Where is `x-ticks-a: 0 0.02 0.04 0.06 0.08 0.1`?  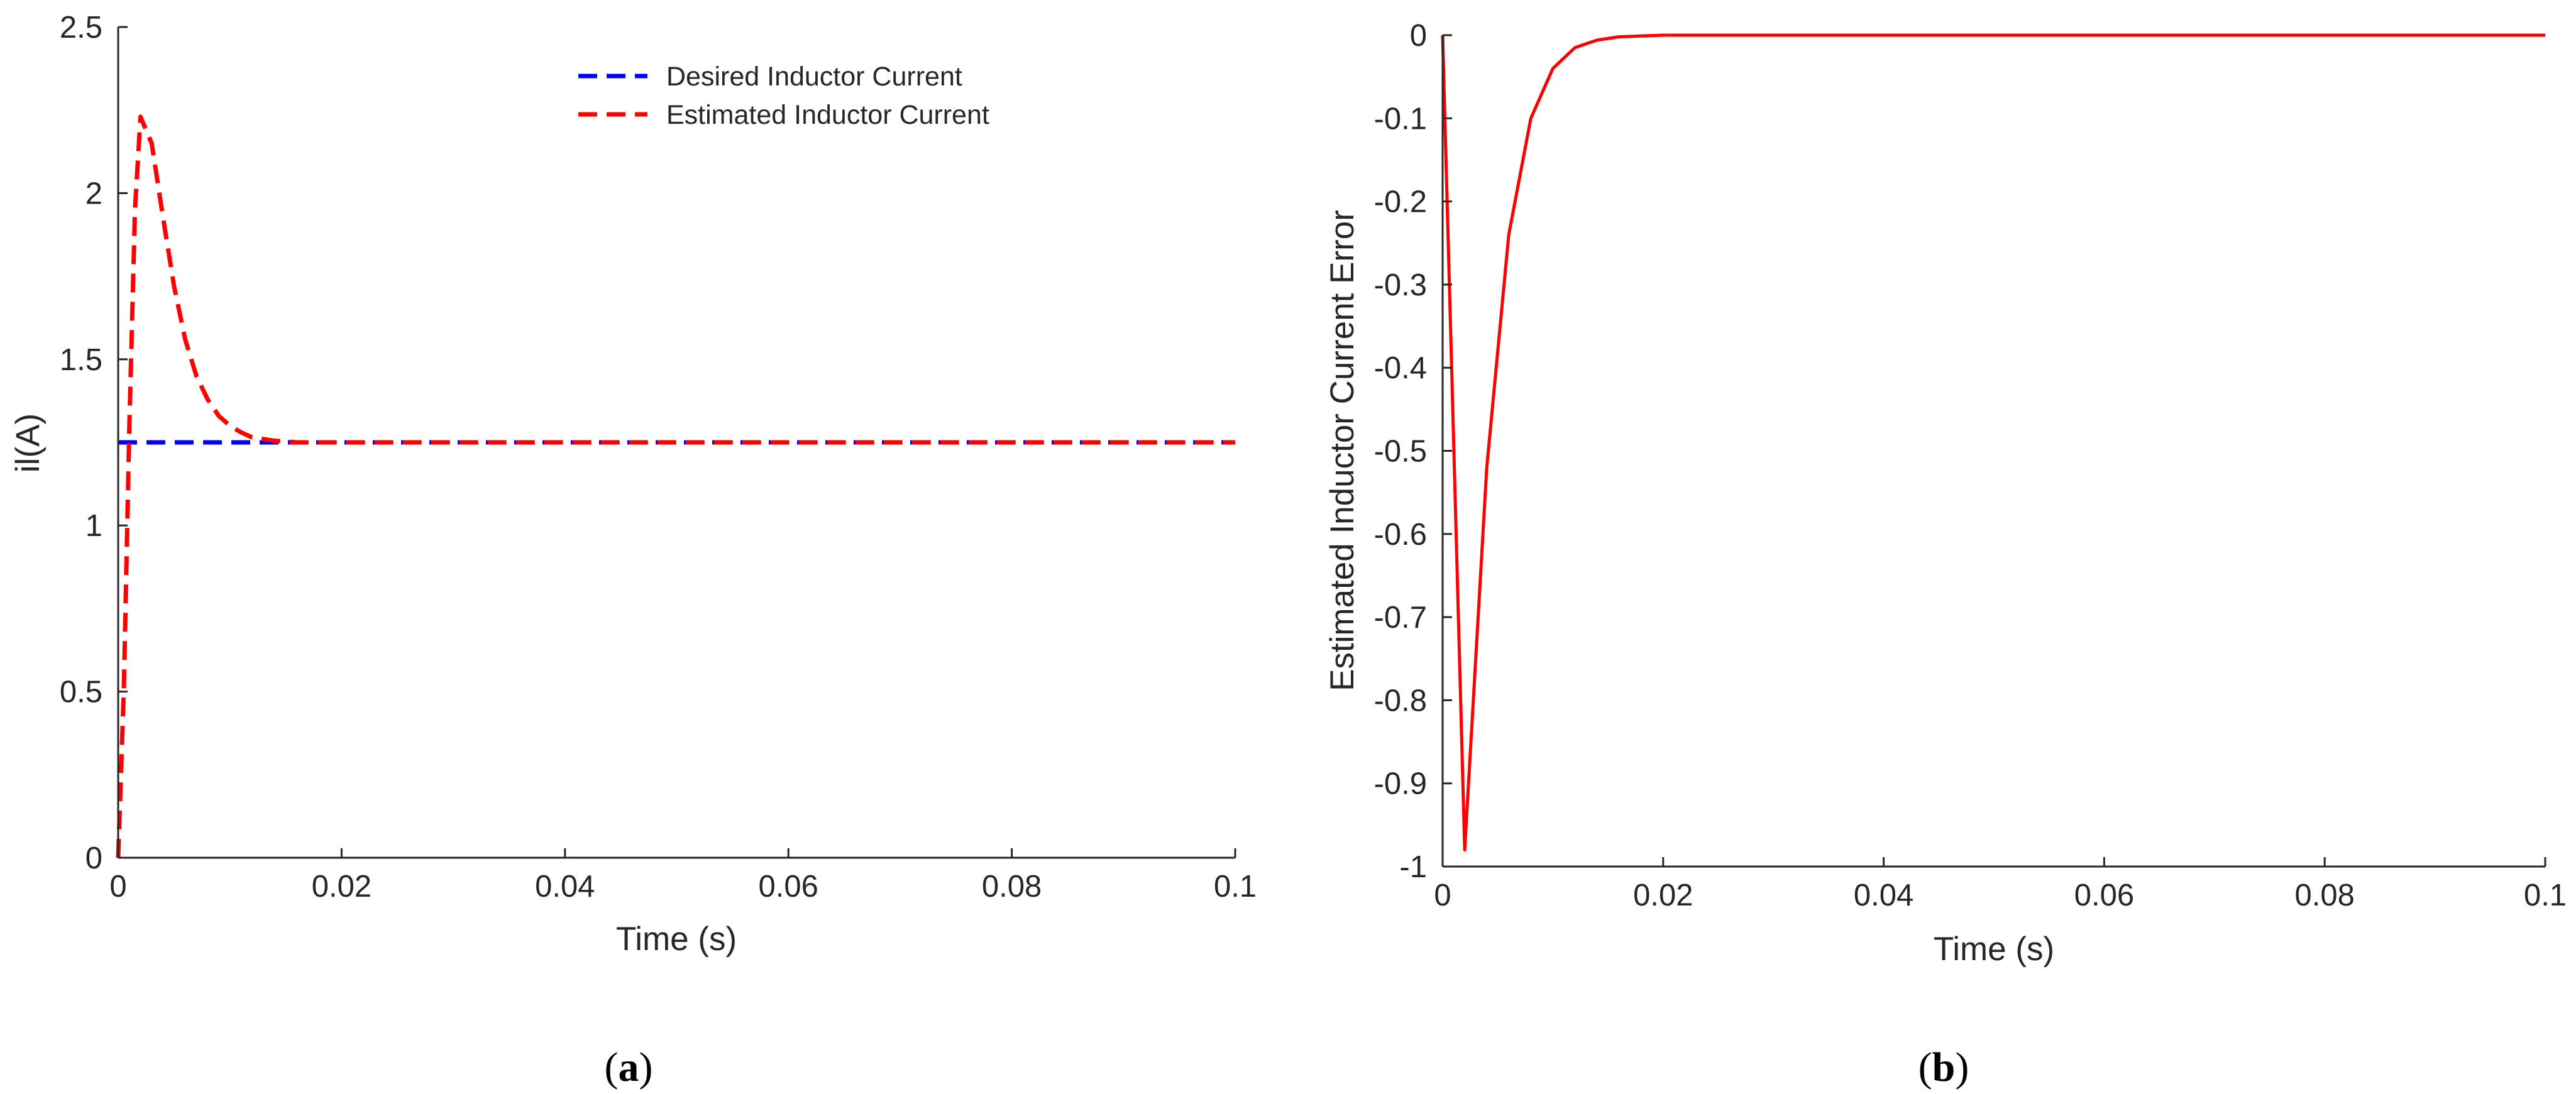 x-ticks-a: 0 0.02 0.04 0.06 0.08 0.1 is located at coordinates (683, 876).